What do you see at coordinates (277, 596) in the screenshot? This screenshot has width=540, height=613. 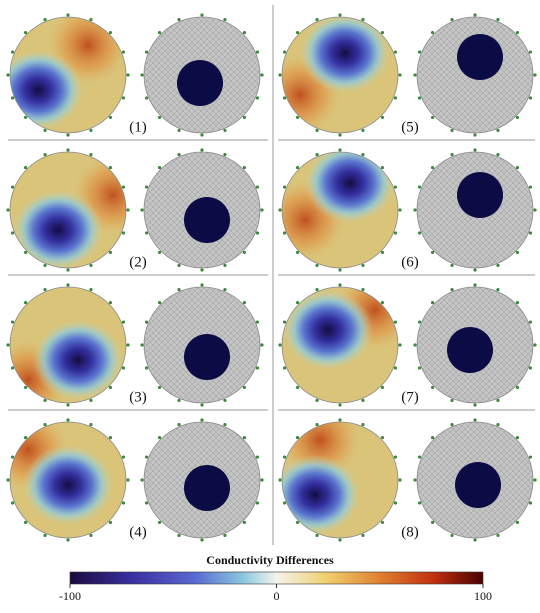 I see `colorbar-tick-label: 0` at bounding box center [277, 596].